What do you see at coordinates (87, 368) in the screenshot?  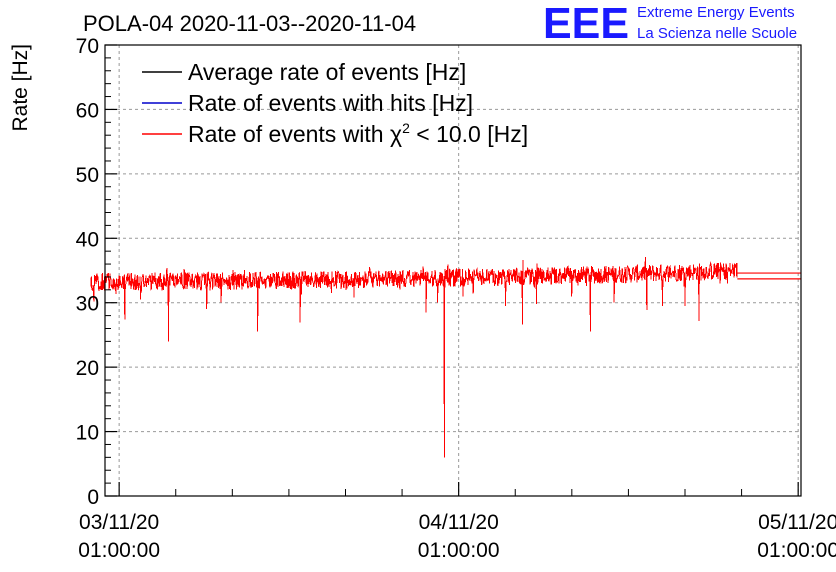 I see `y-tick-label: 20` at bounding box center [87, 368].